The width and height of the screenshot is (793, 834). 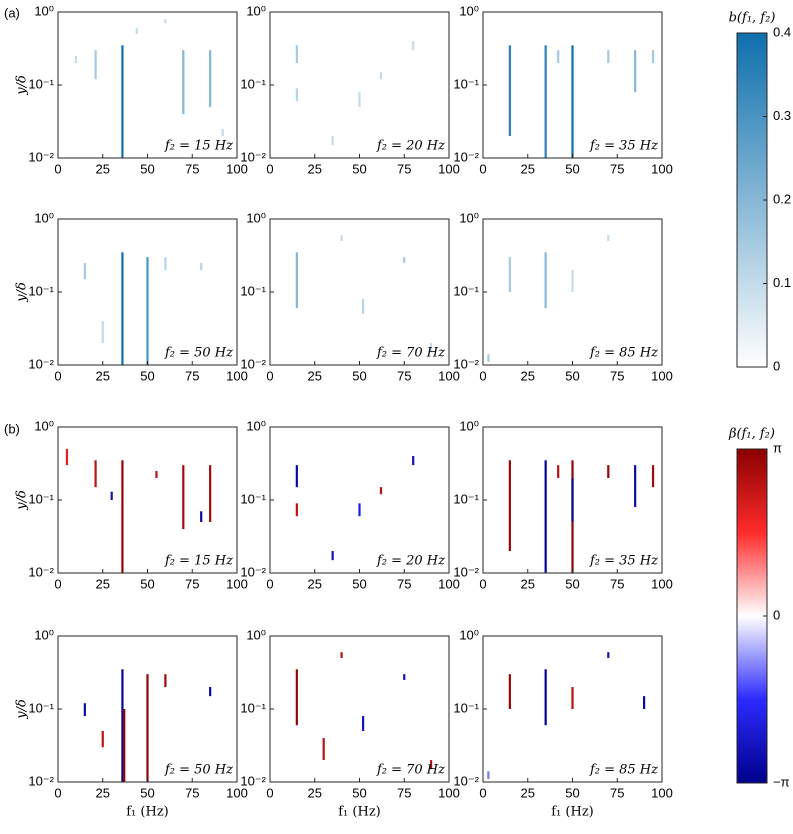 I want to click on colorbar-tick-label: π, so click(x=777, y=447).